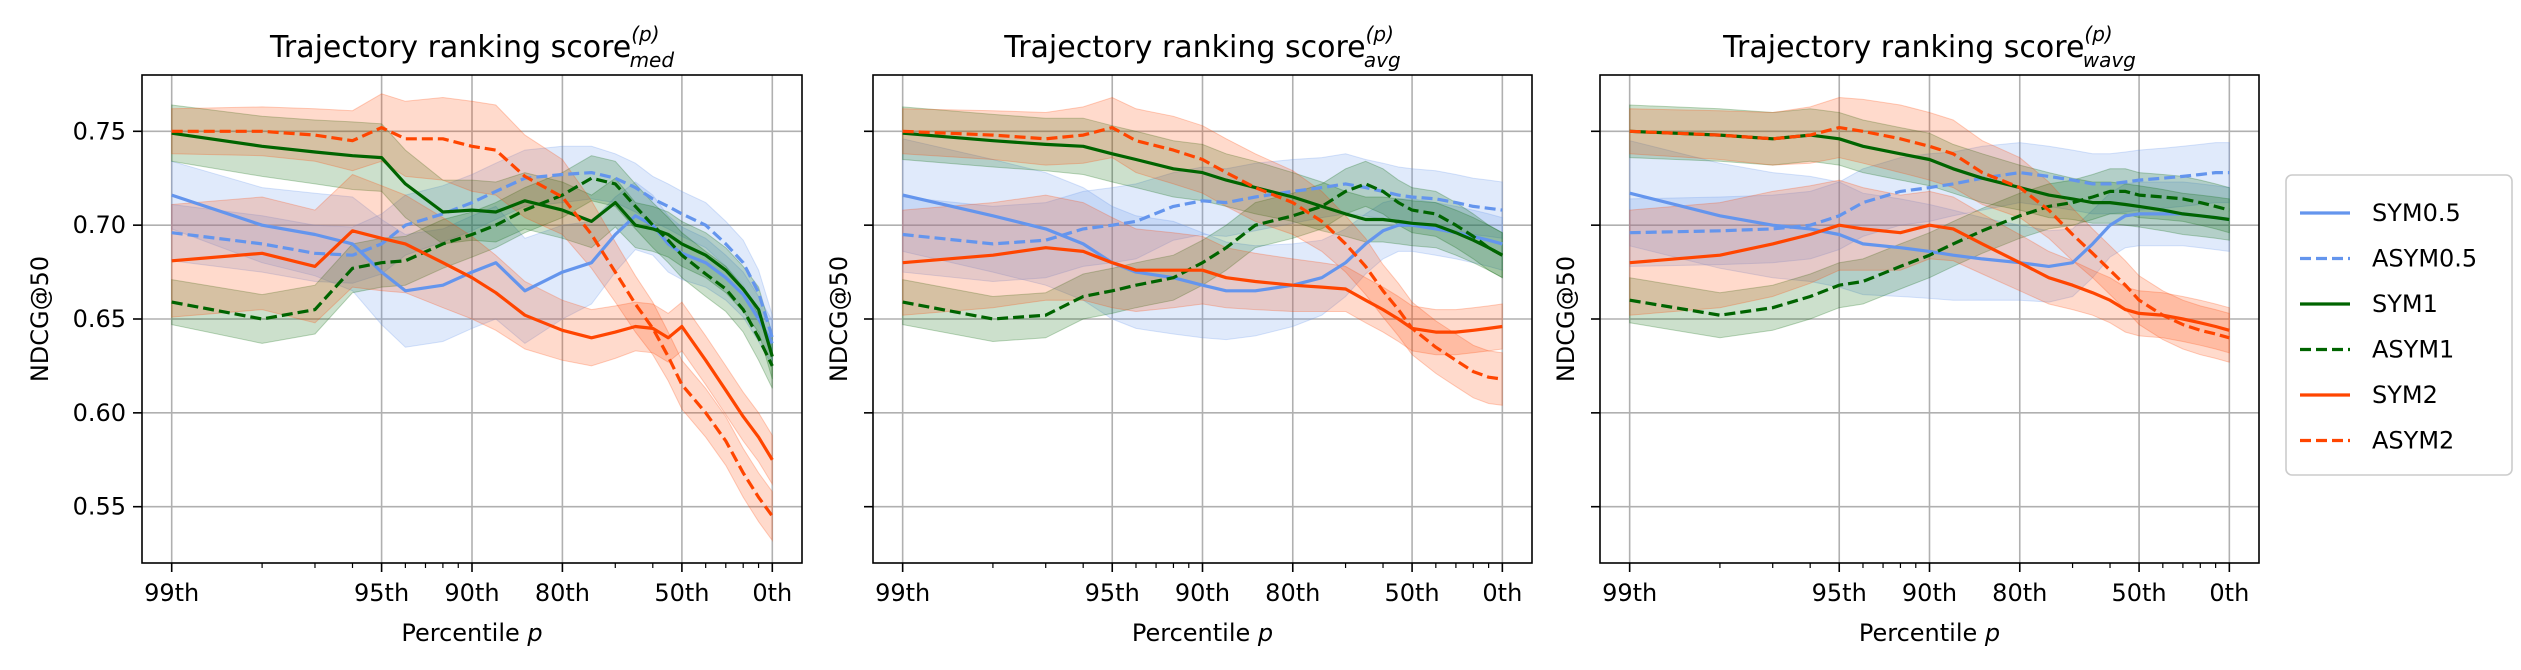 This screenshot has height=670, width=2521. Describe the element at coordinates (1201, 47) in the screenshot. I see `chart-title: Trajectory ranking score(p) avg` at that location.